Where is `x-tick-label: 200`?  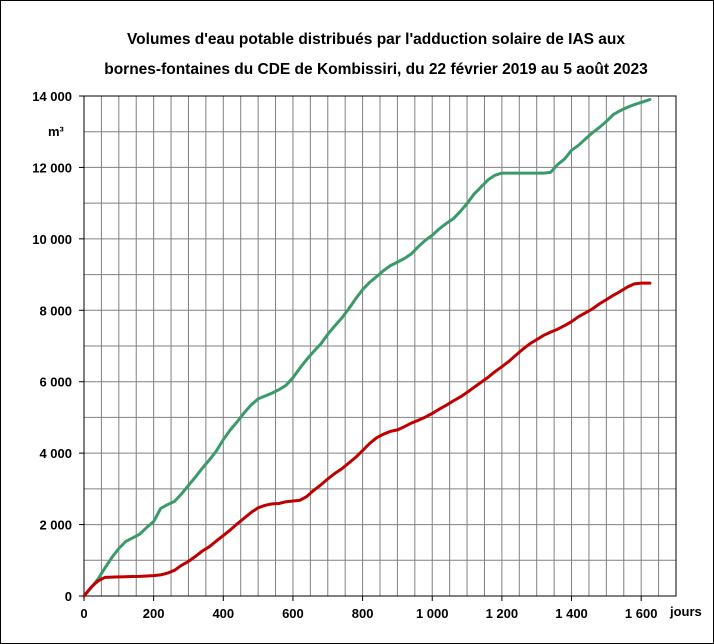 x-tick-label: 200 is located at coordinates (154, 613).